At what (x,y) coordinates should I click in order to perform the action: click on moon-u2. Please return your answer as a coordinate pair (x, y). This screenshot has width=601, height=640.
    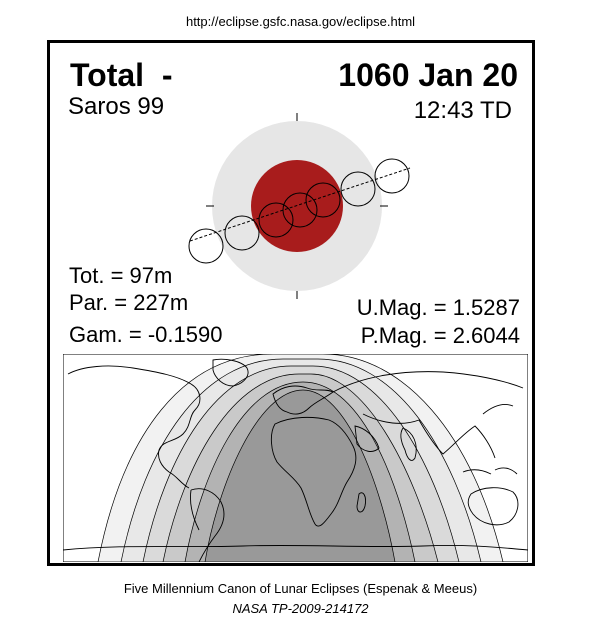
    Looking at the image, I should click on (276, 220).